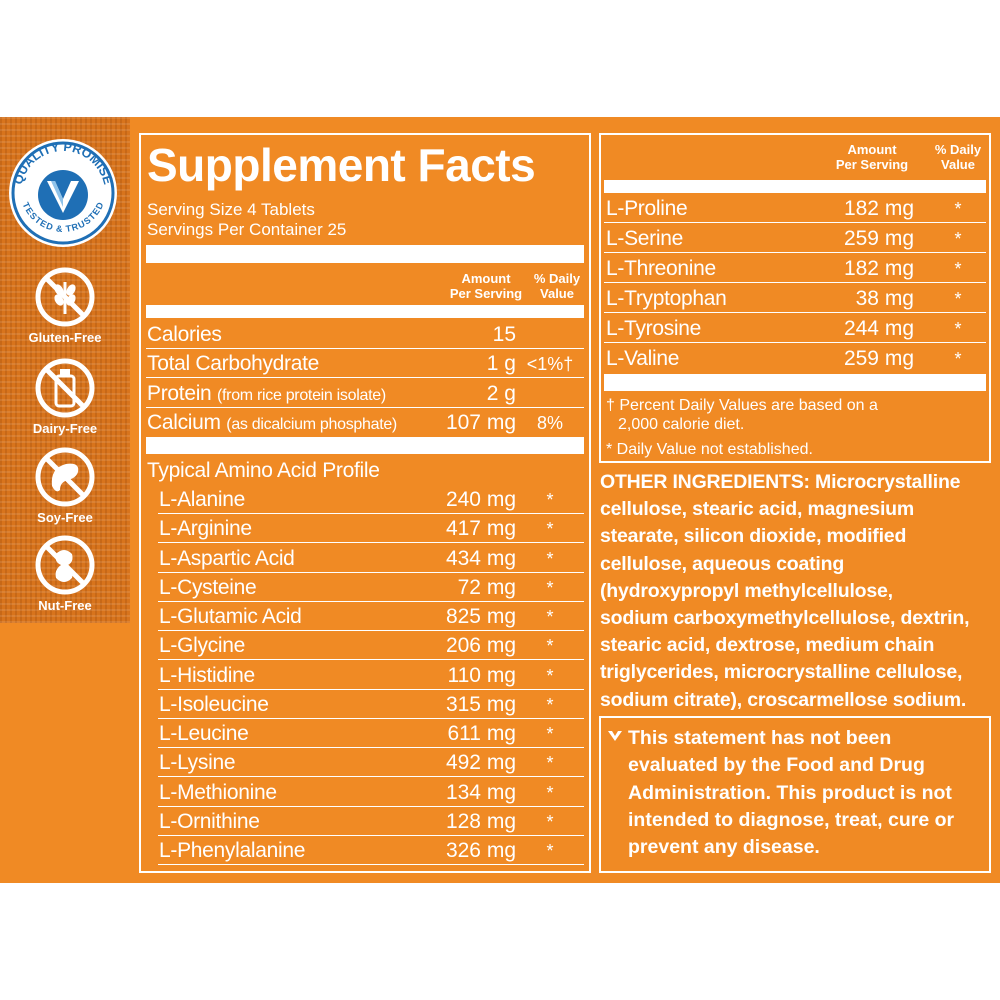 The width and height of the screenshot is (1000, 1000). Describe the element at coordinates (197, 763) in the screenshot. I see `nutrient-name: L-Lysine` at that location.